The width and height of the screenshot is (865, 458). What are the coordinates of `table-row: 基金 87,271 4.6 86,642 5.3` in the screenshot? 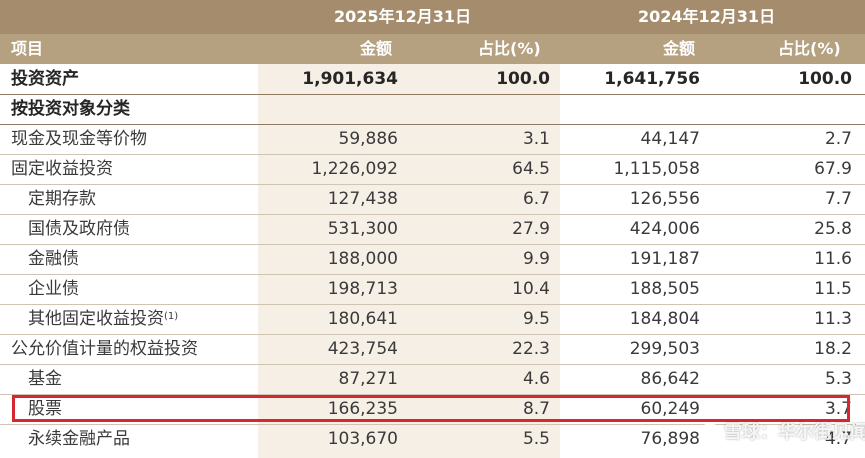 It's located at (432, 379).